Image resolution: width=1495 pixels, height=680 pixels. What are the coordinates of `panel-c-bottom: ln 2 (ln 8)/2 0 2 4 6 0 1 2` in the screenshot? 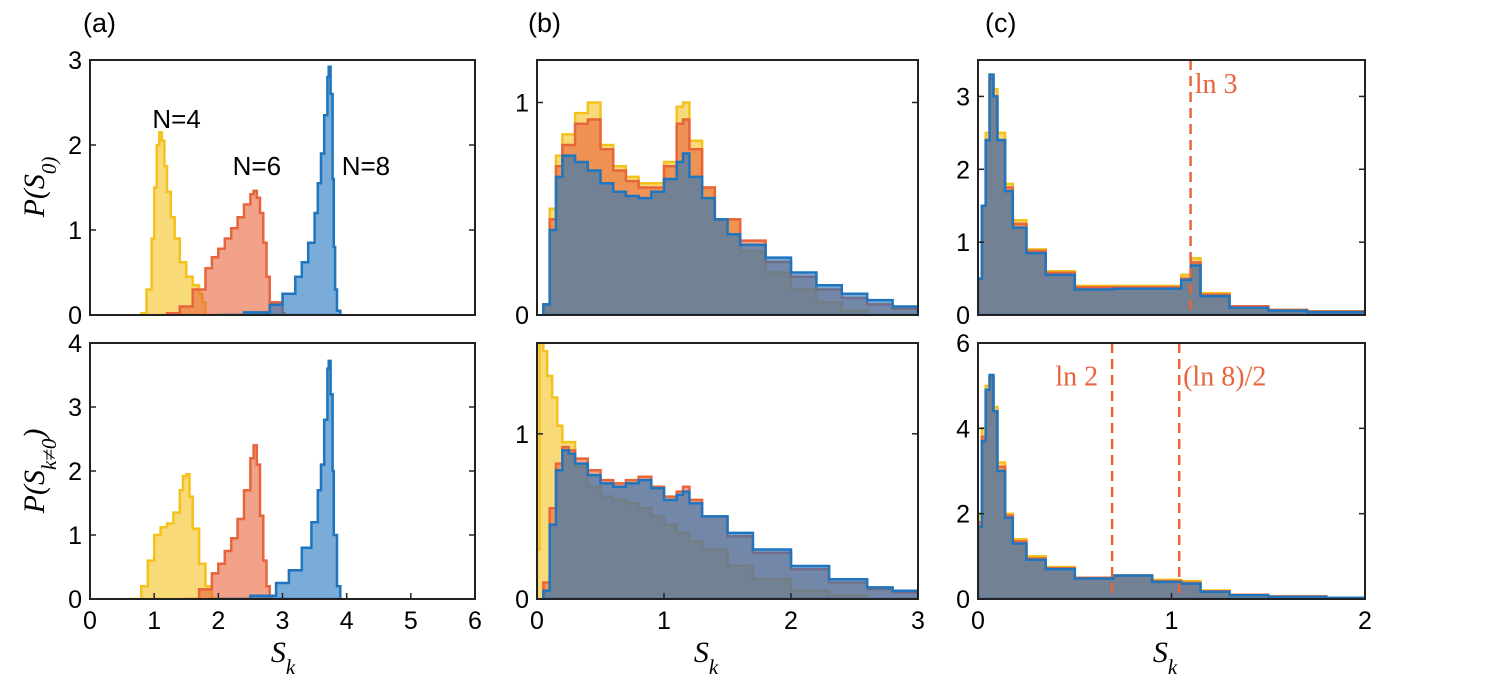 It's located at (1164, 482).